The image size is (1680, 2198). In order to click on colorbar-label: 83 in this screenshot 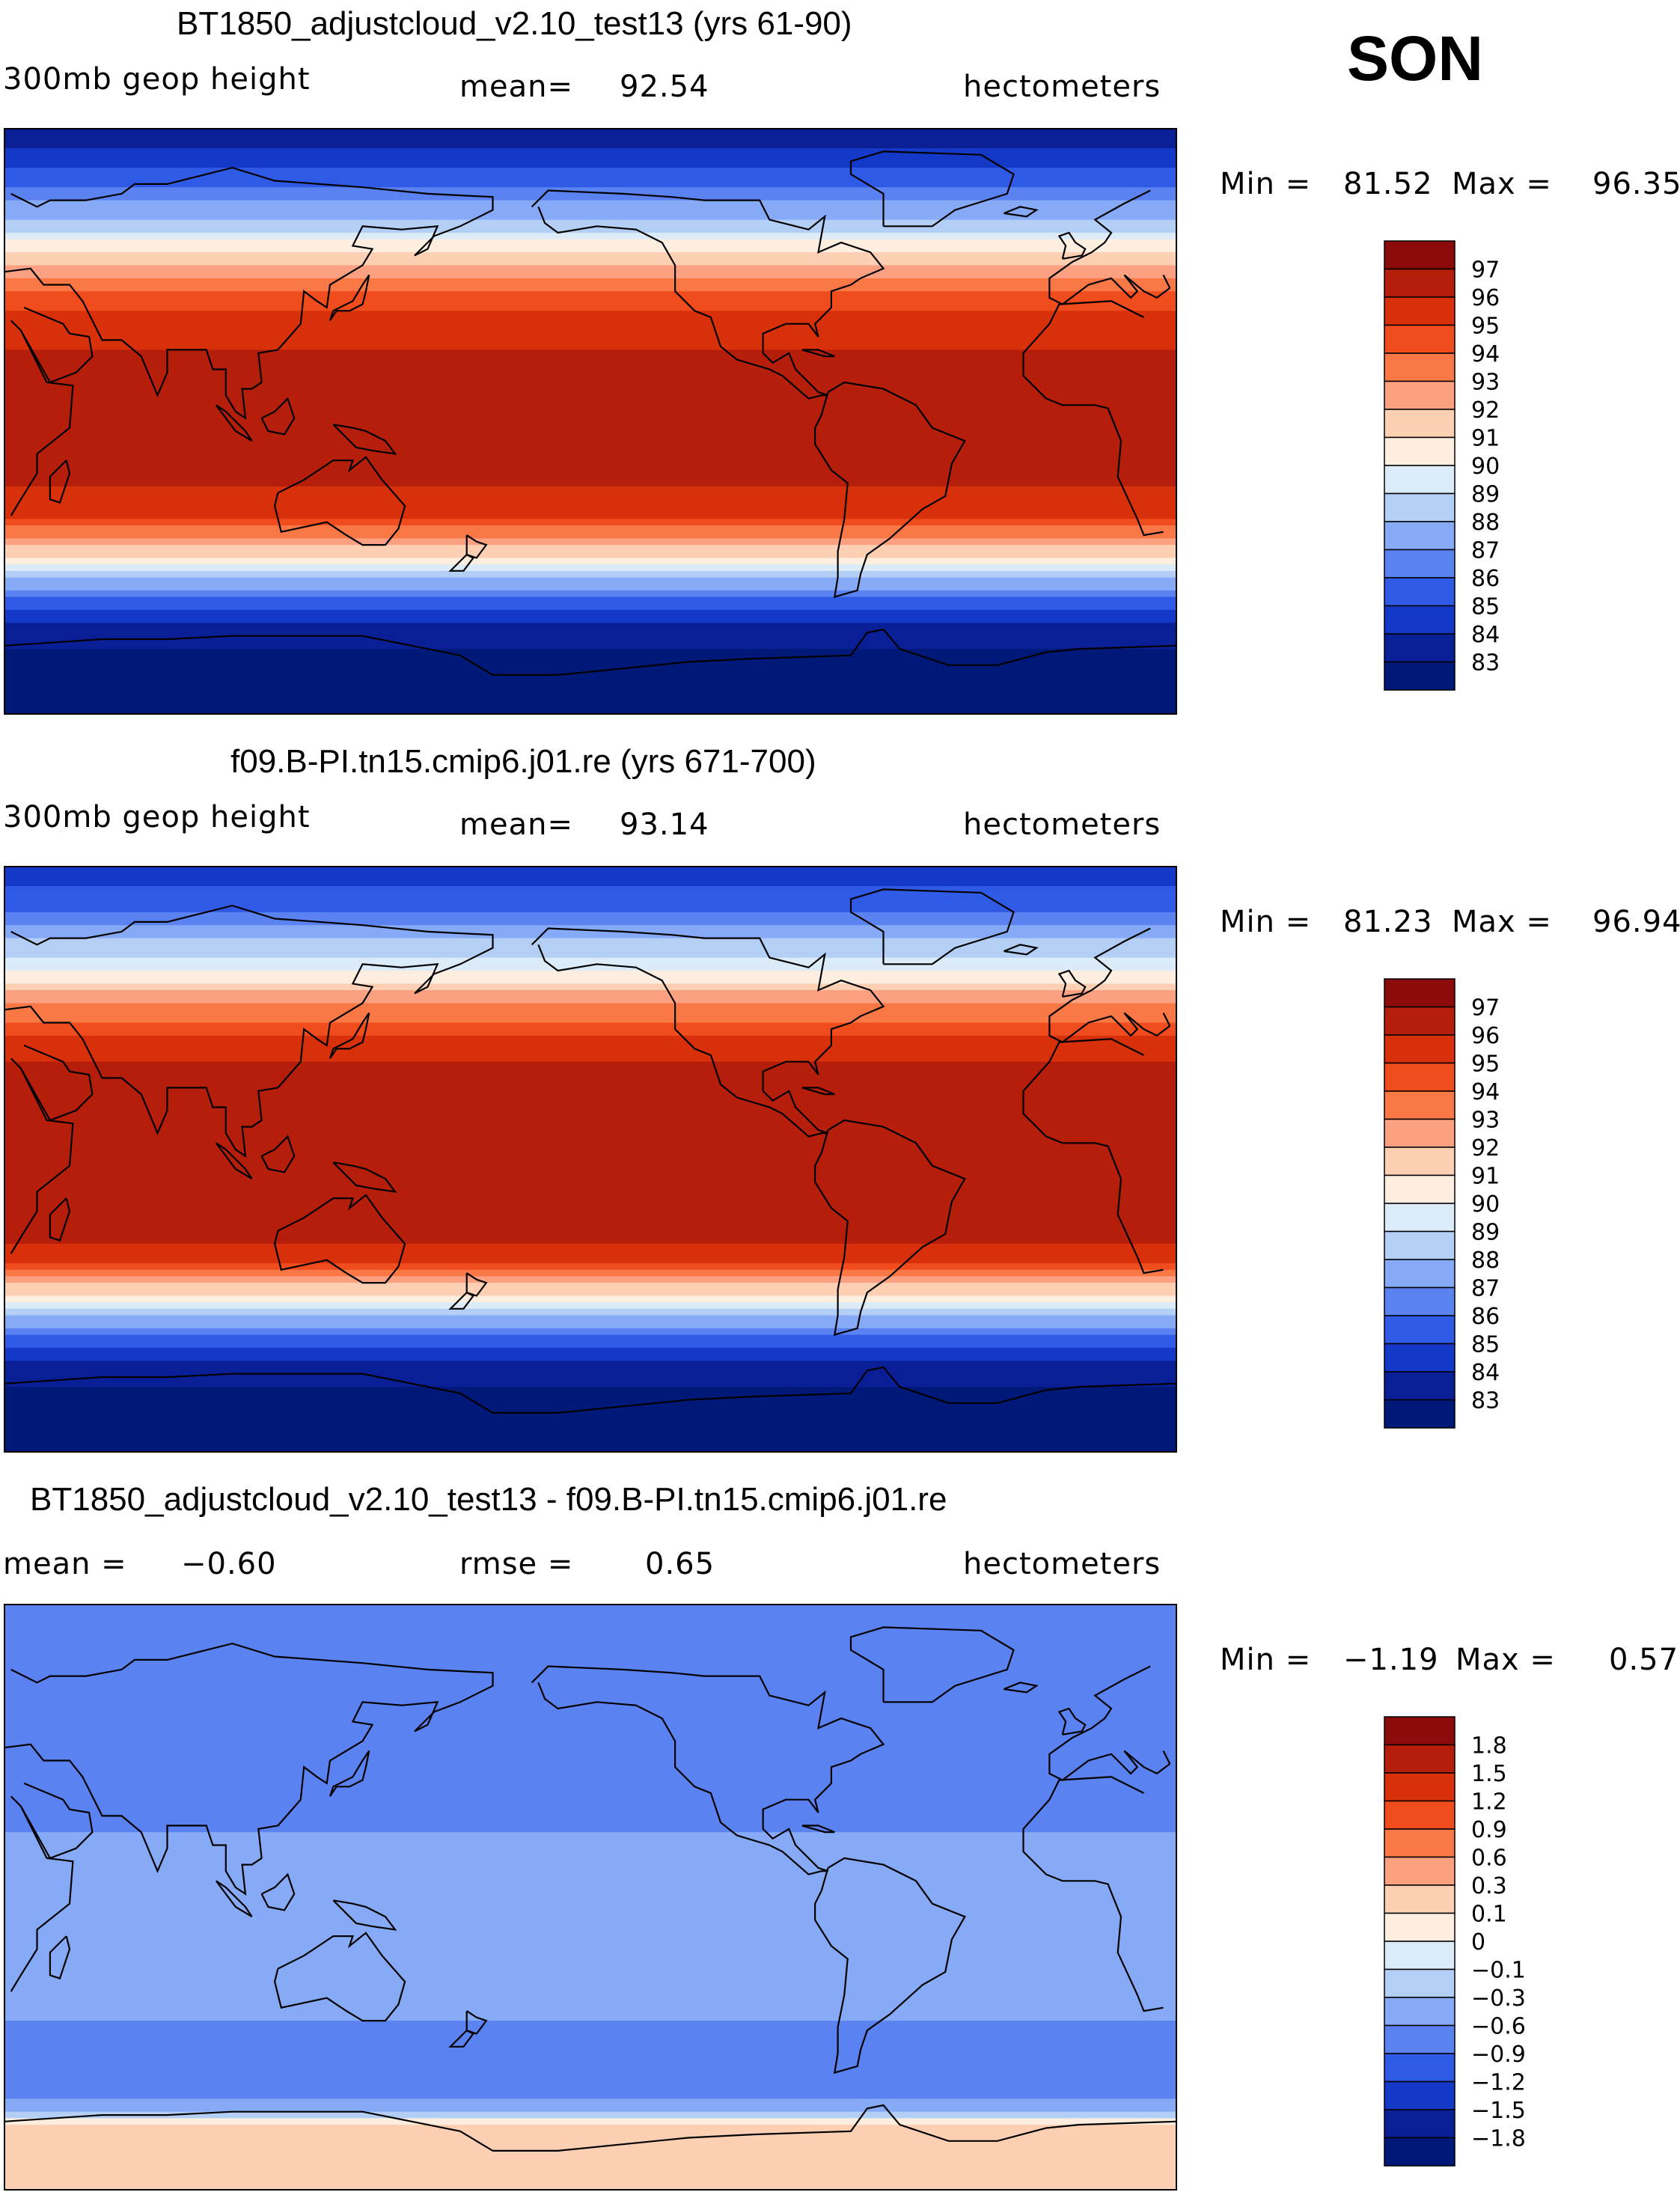, I will do `click(1485, 1401)`.